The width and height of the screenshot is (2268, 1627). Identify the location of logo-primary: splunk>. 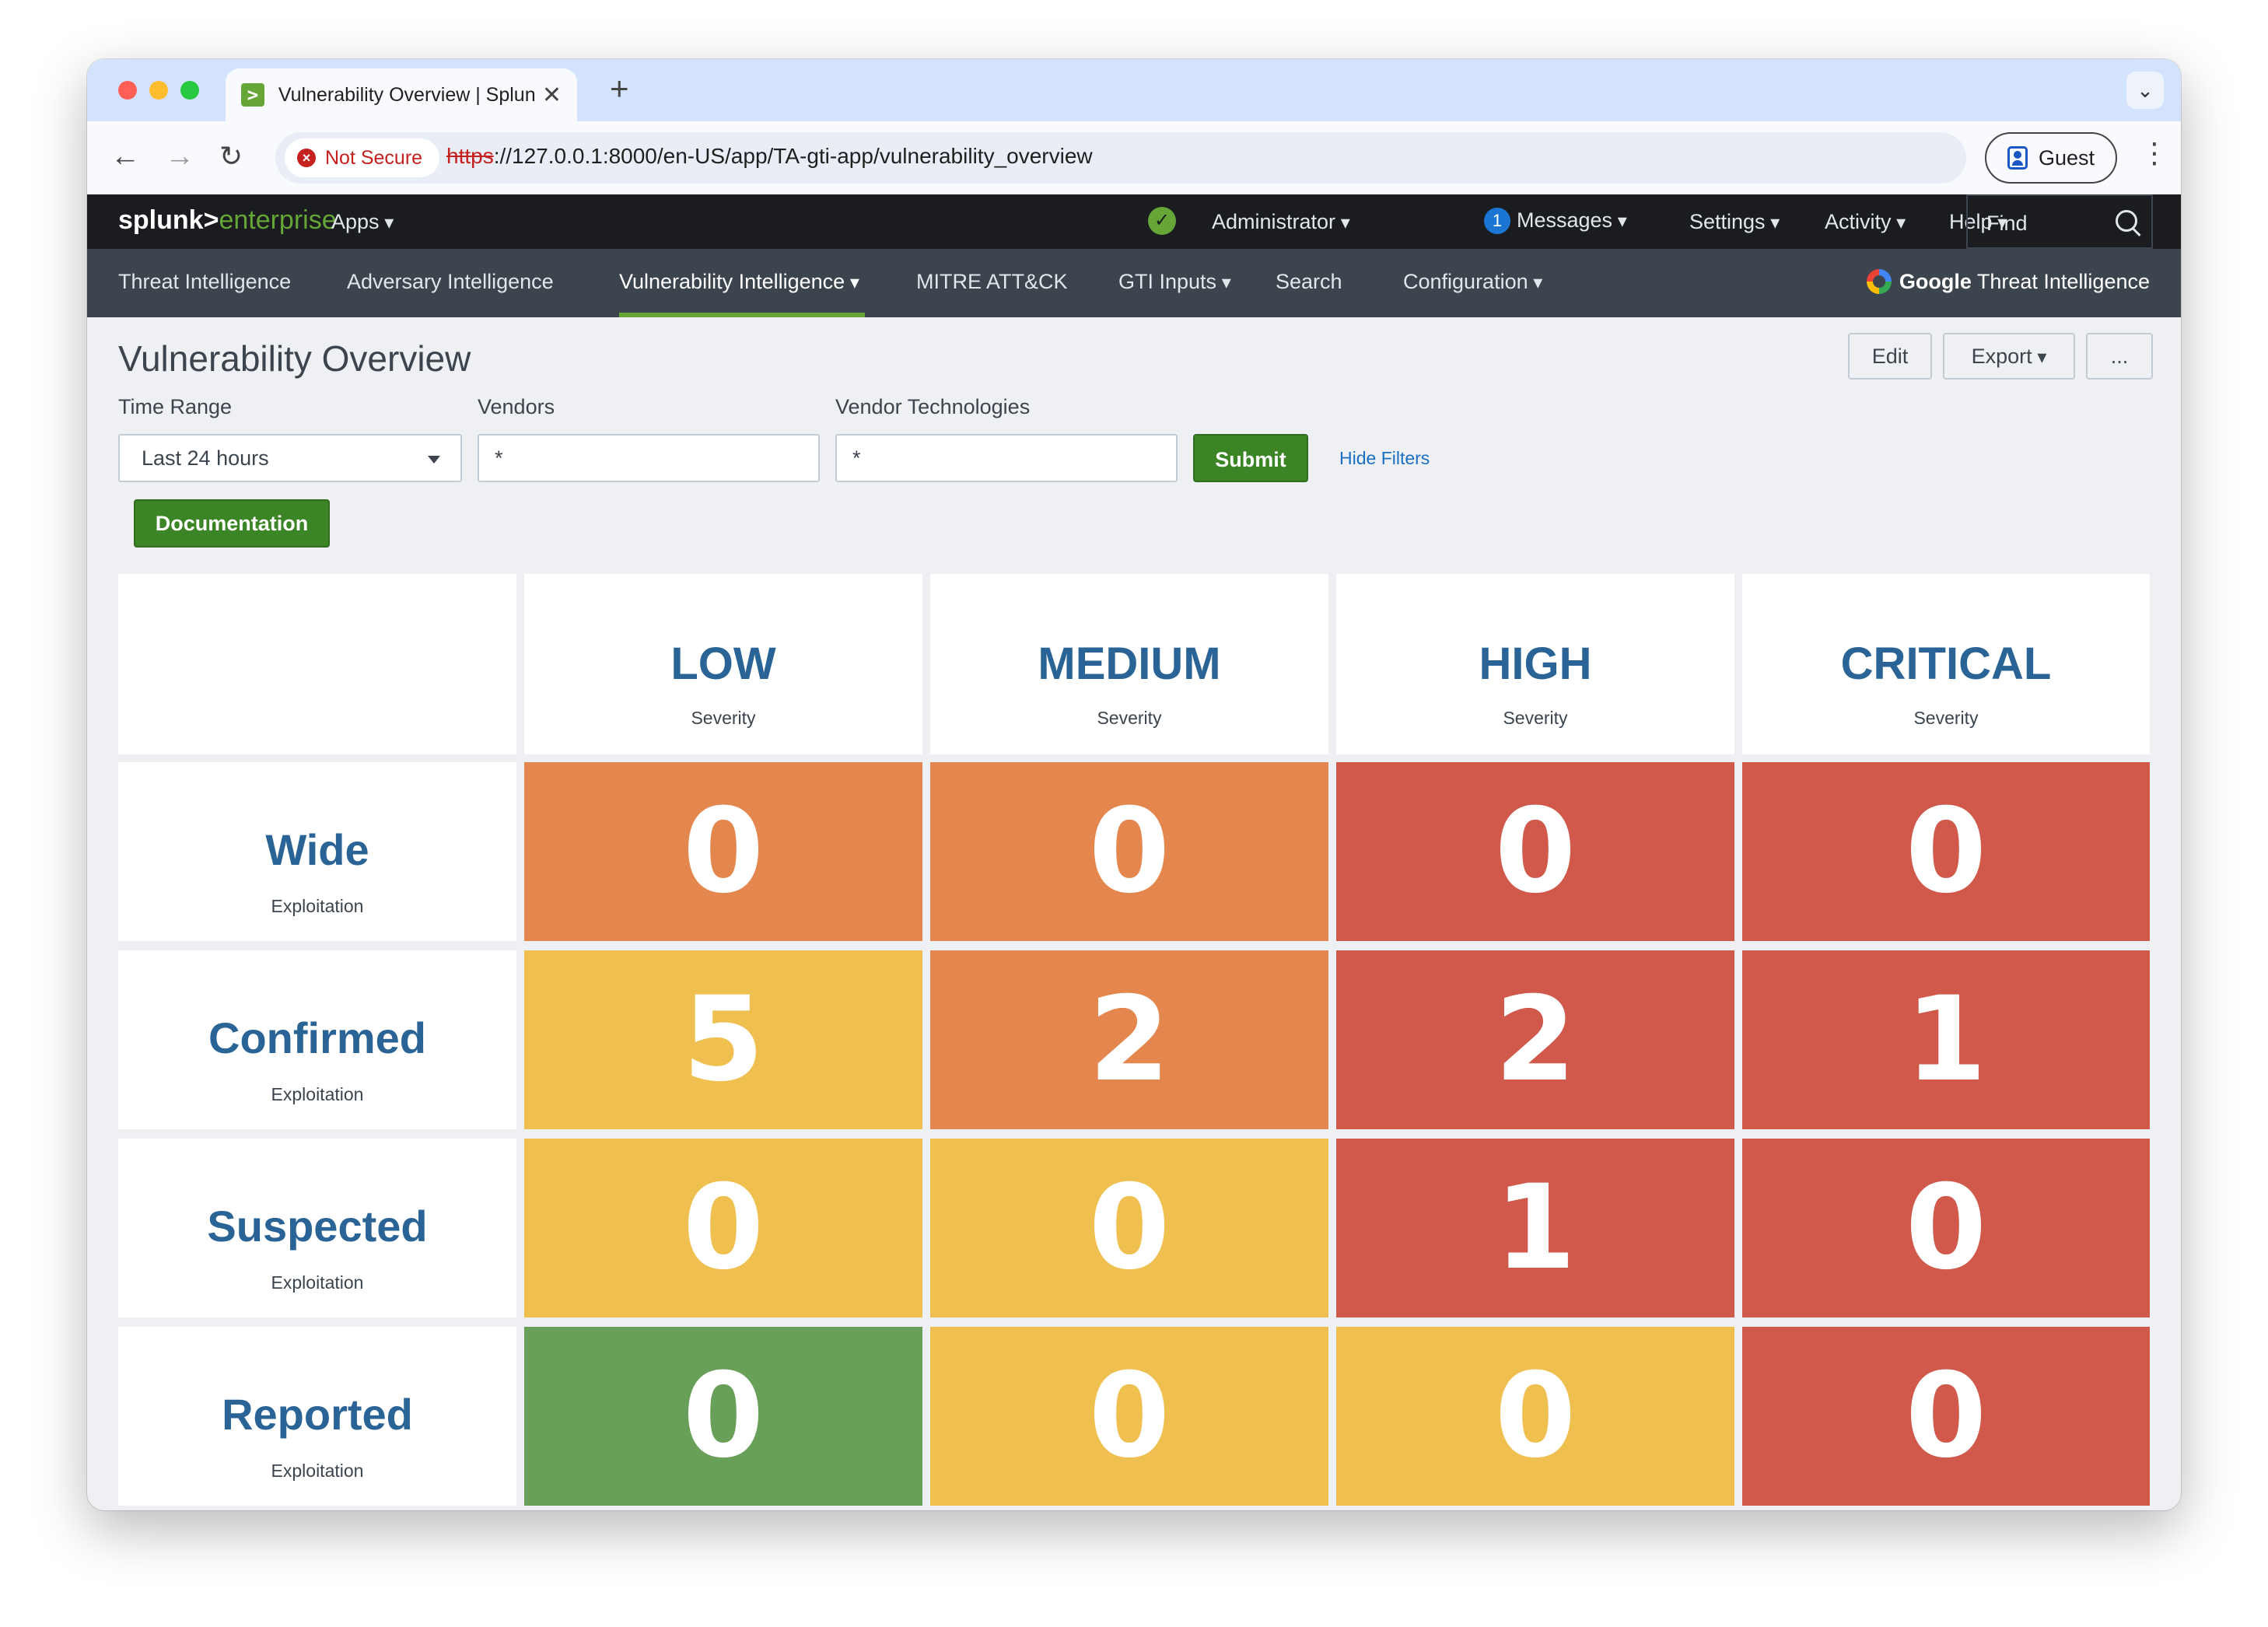
(169, 220).